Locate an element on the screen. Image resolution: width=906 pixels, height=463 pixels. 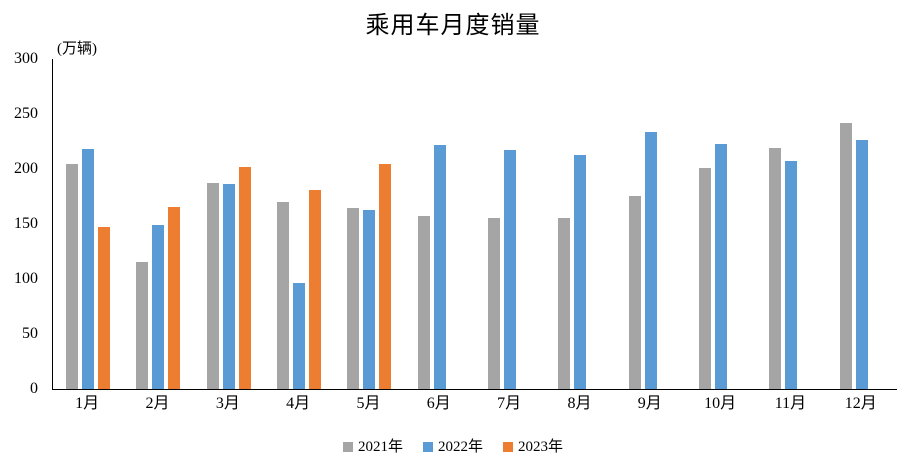
bar-2022年-9月 is located at coordinates (650, 260).